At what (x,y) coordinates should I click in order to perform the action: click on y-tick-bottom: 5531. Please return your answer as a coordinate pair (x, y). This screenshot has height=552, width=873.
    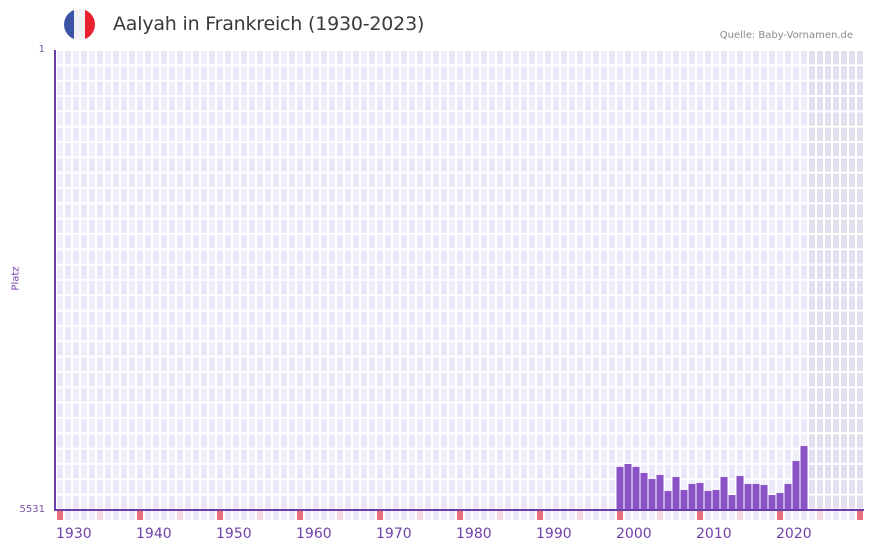
    Looking at the image, I should click on (32, 509).